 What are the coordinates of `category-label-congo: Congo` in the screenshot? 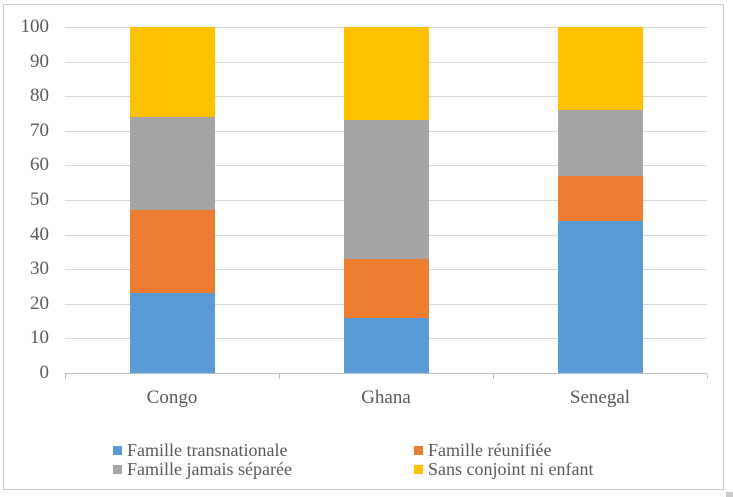 It's located at (172, 397).